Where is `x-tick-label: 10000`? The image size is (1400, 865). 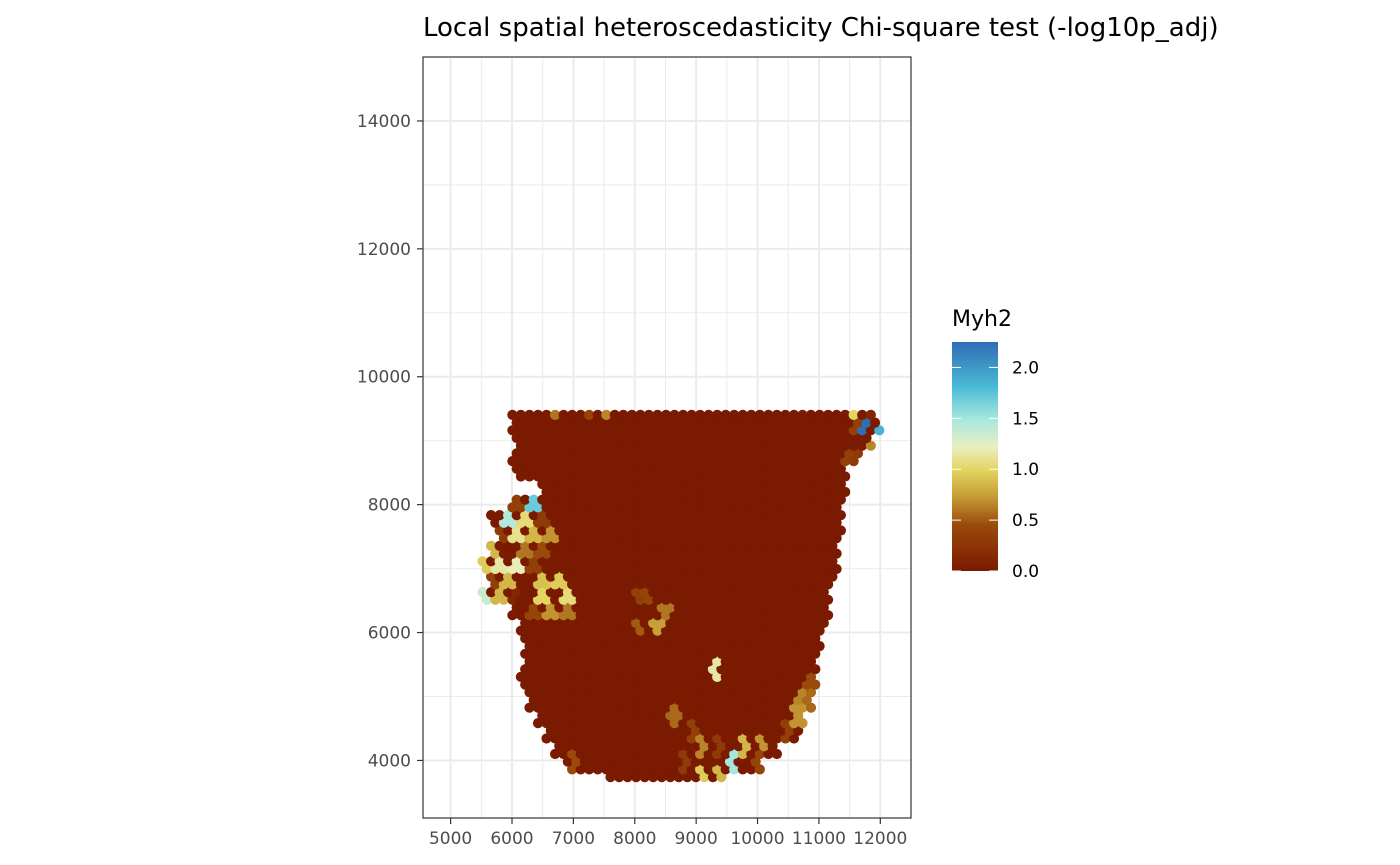 x-tick-label: 10000 is located at coordinates (757, 839).